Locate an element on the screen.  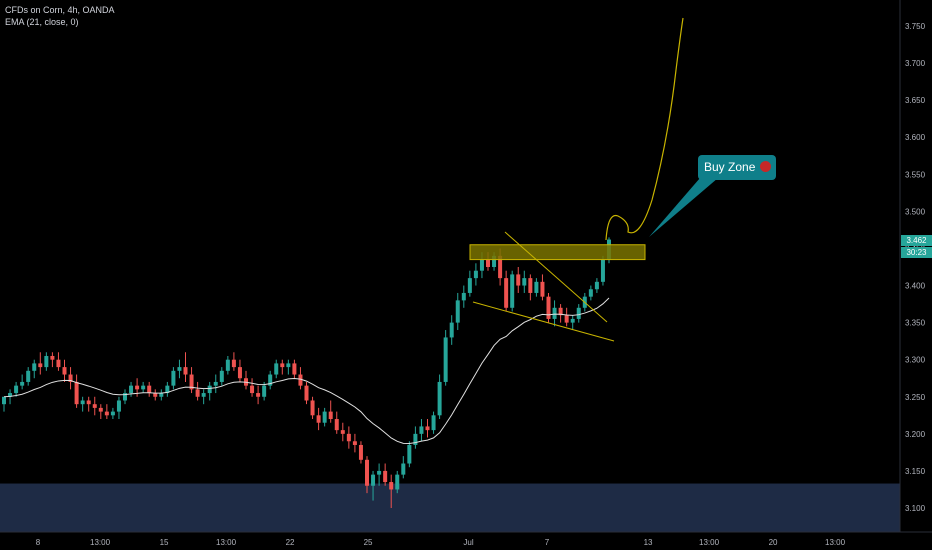
time-tick-label: 20 is located at coordinates (773, 542).